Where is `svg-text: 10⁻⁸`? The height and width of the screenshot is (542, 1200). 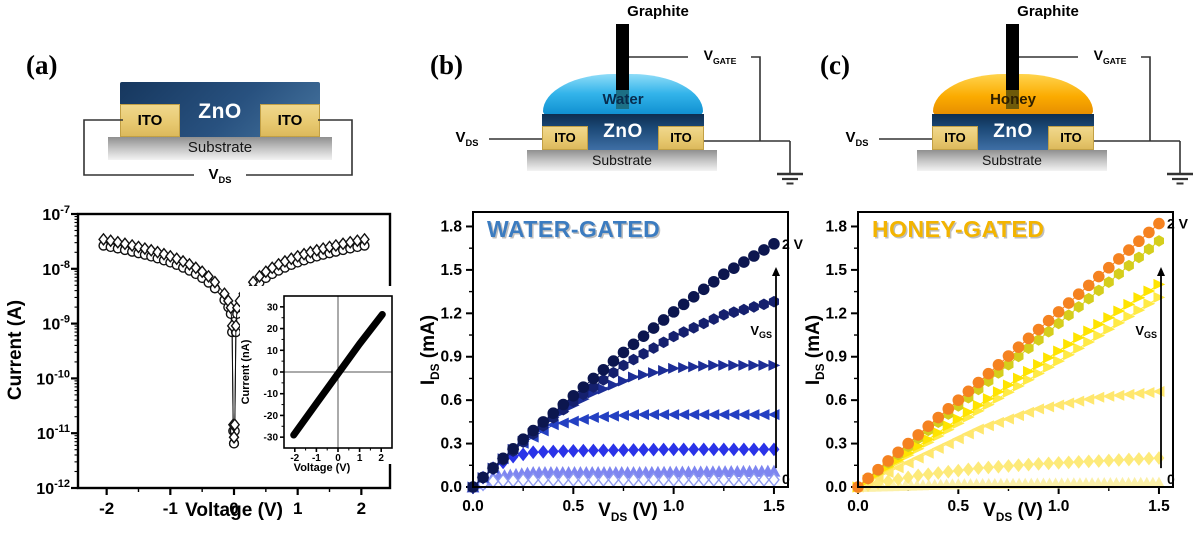 svg-text: 10⁻⁸ is located at coordinates (56, 269).